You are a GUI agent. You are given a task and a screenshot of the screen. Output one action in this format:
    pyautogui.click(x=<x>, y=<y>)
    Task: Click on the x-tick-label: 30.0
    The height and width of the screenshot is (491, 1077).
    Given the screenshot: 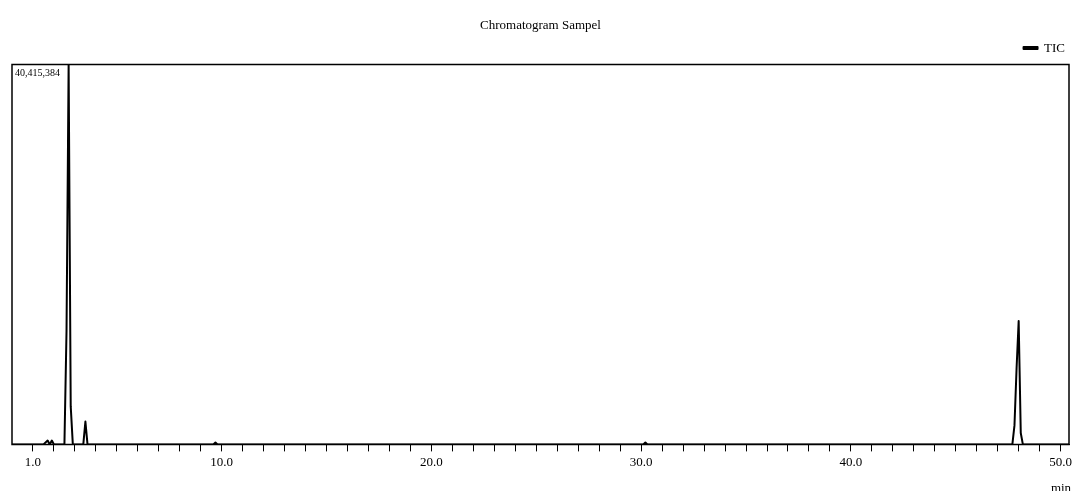 What is the action you would take?
    pyautogui.click(x=641, y=461)
    